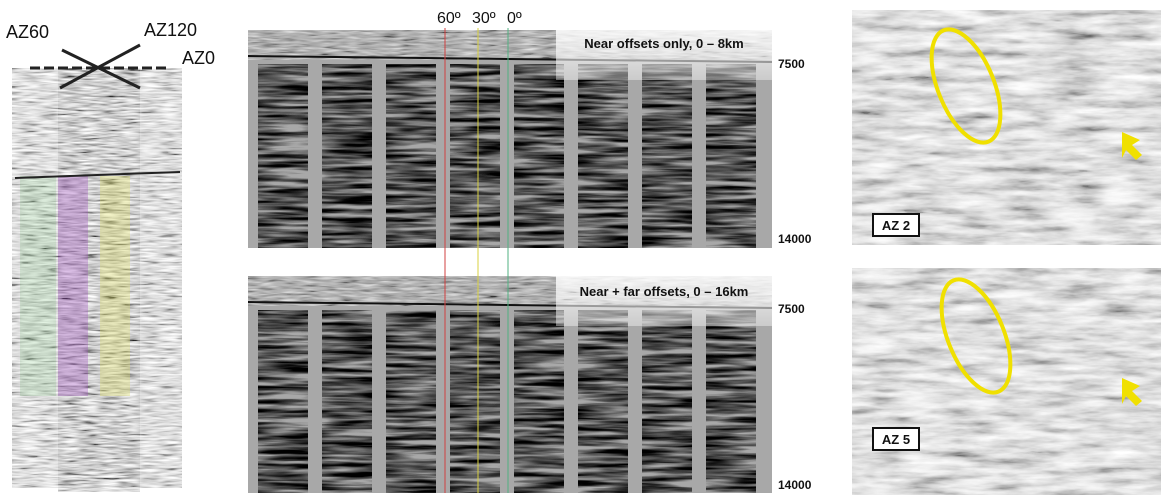 This screenshot has height=495, width=1161. Describe the element at coordinates (38, 286) in the screenshot. I see `overlay-green` at that location.